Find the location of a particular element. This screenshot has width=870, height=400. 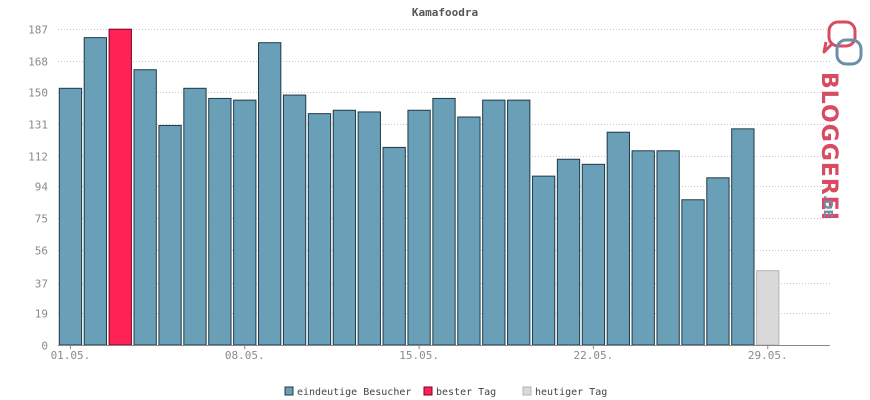

y-axis-ticks: 0 19 37 56 75 94 112 131 150 168 187 is located at coordinates (38, 188).